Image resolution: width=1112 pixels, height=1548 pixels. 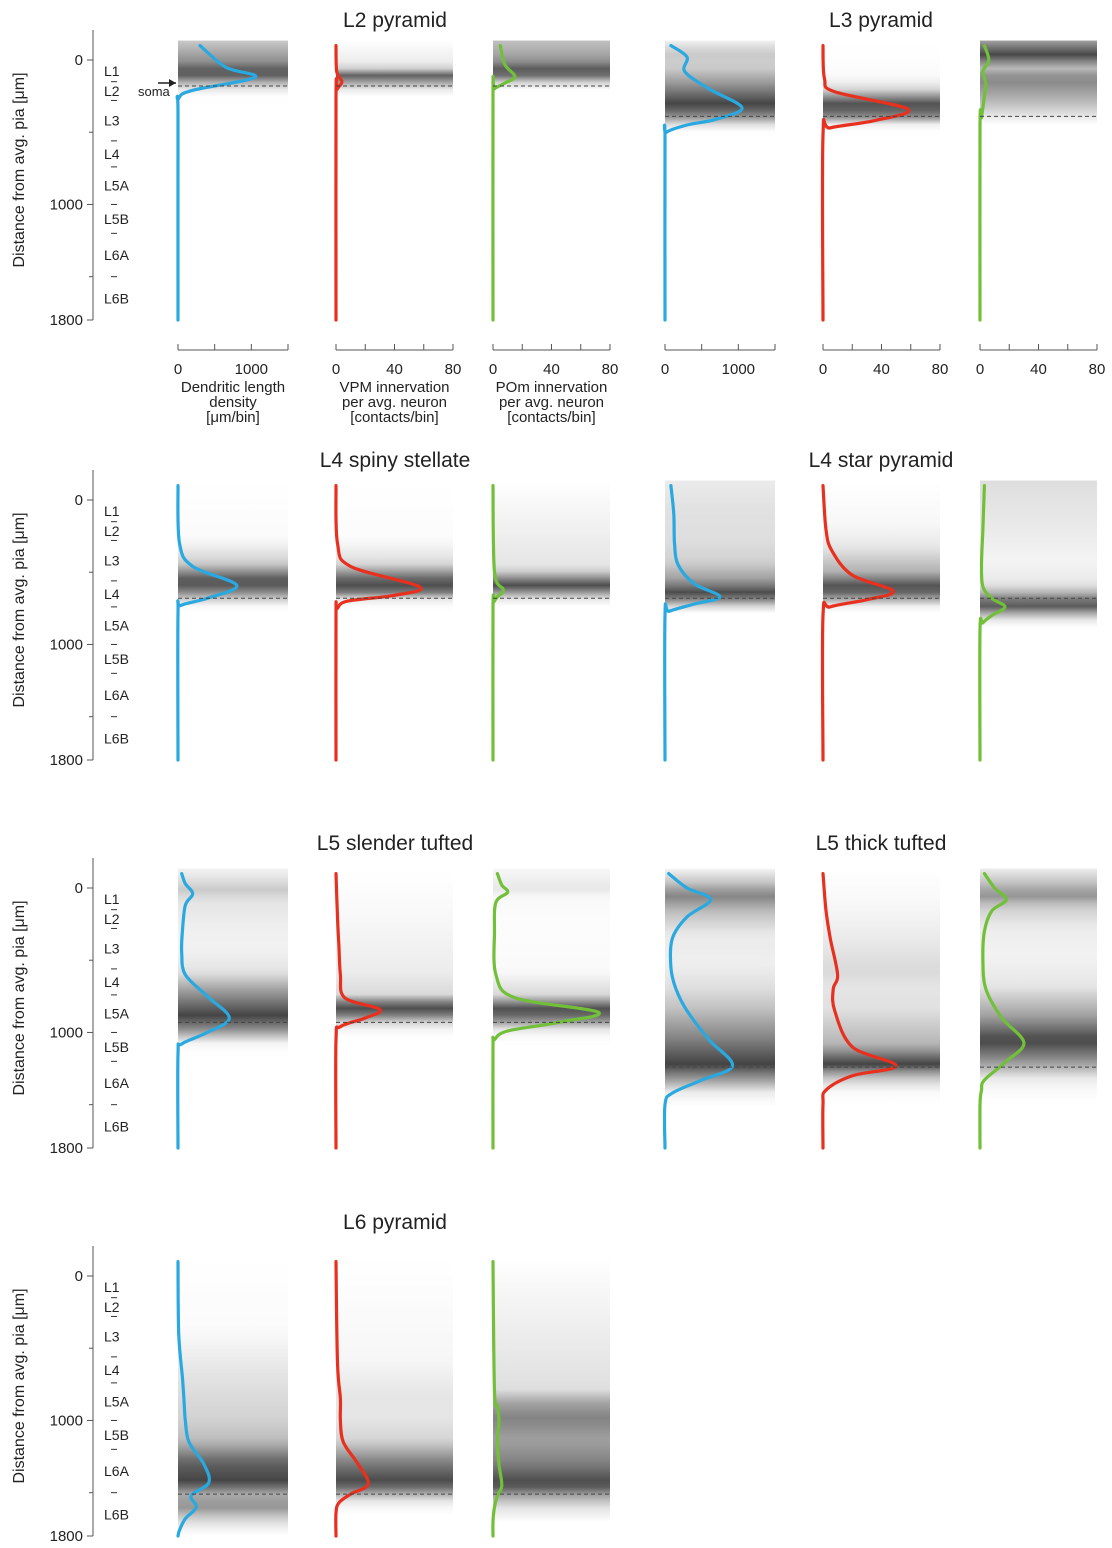 I want to click on panel-l6-pyramid: L6 pyramid, so click(x=393, y=1374).